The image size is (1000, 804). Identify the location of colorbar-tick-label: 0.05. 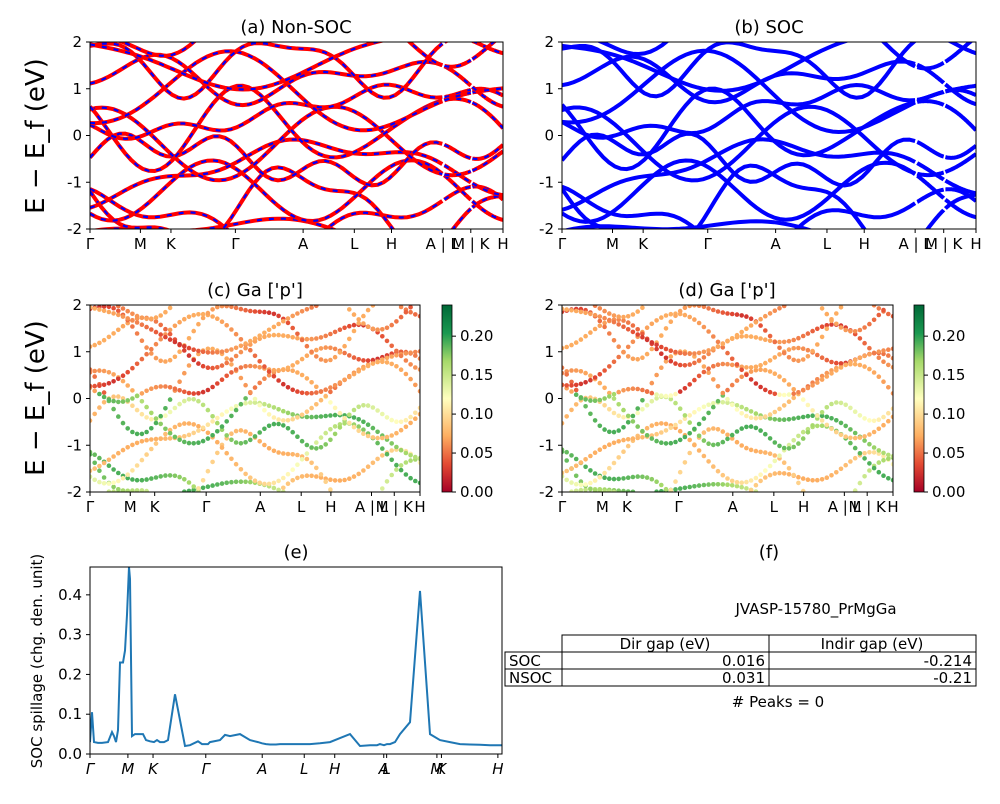
(948, 453).